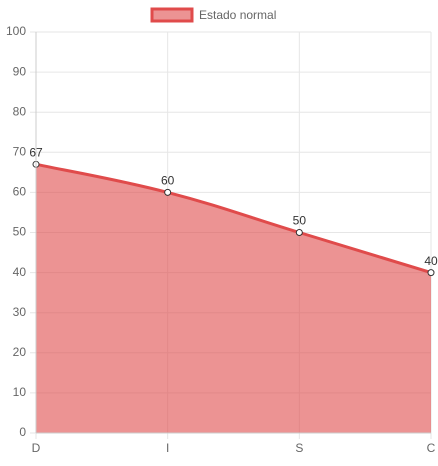 This screenshot has height=466, width=438. Describe the element at coordinates (431, 448) in the screenshot. I see `x-tick-label: C` at that location.